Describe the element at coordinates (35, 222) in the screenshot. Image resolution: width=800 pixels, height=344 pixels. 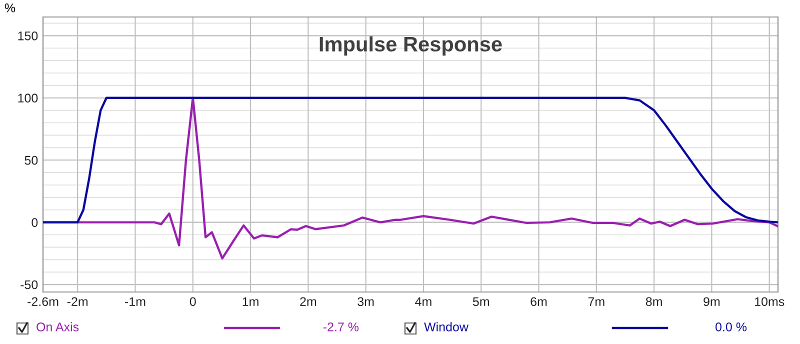
I see `y-tick-label: 0` at that location.